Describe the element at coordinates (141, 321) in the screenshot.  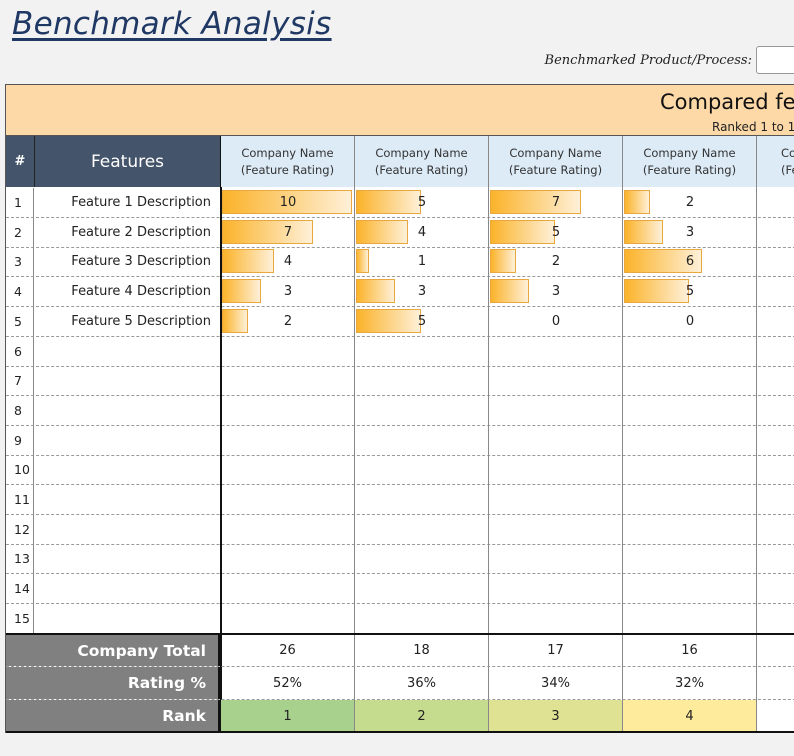
I see `feature-description: Feature 5 Description` at that location.